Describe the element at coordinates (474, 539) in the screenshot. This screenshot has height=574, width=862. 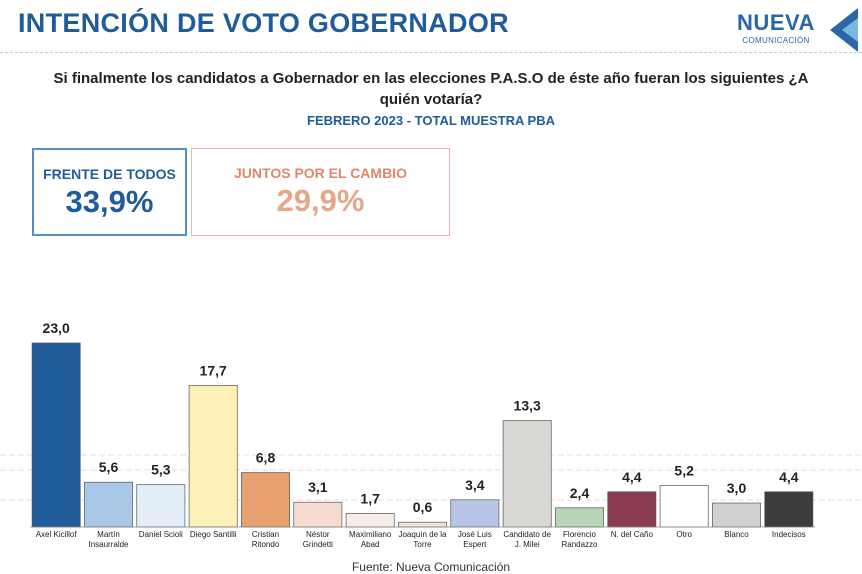
I see `x-tick-label: José Luis Espert` at that location.